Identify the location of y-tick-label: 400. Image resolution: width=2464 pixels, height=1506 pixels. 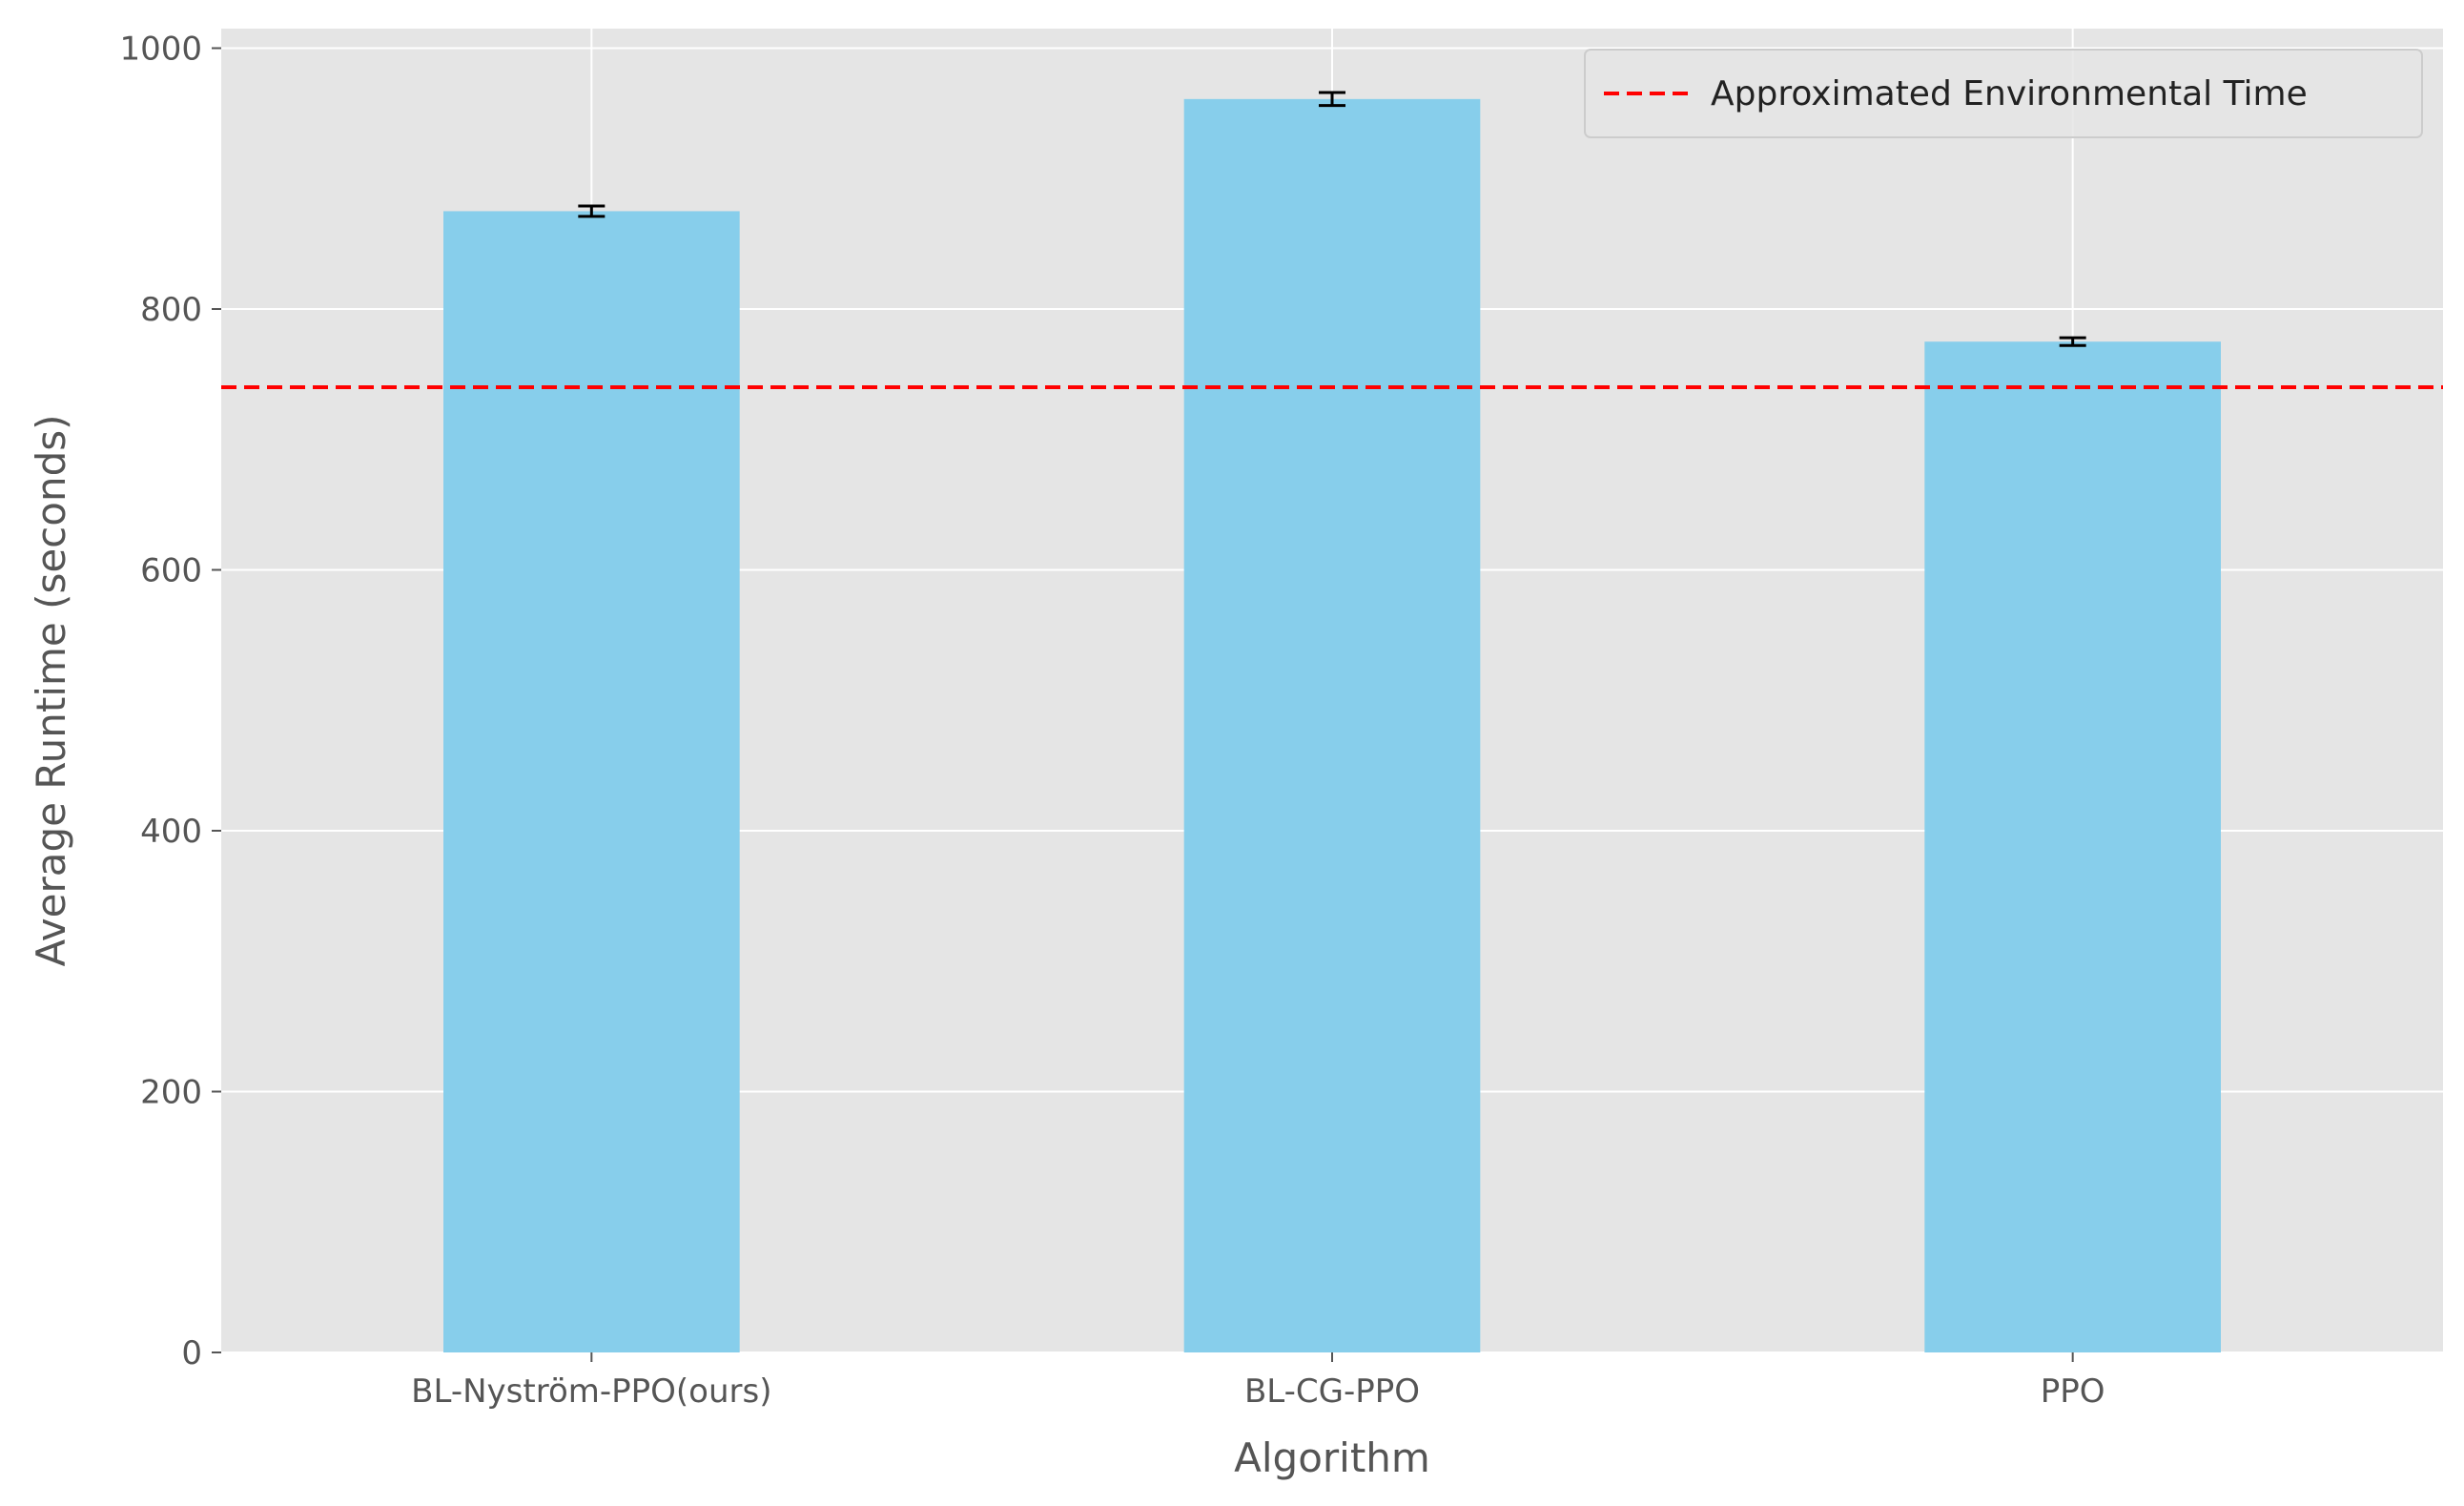
(171, 832).